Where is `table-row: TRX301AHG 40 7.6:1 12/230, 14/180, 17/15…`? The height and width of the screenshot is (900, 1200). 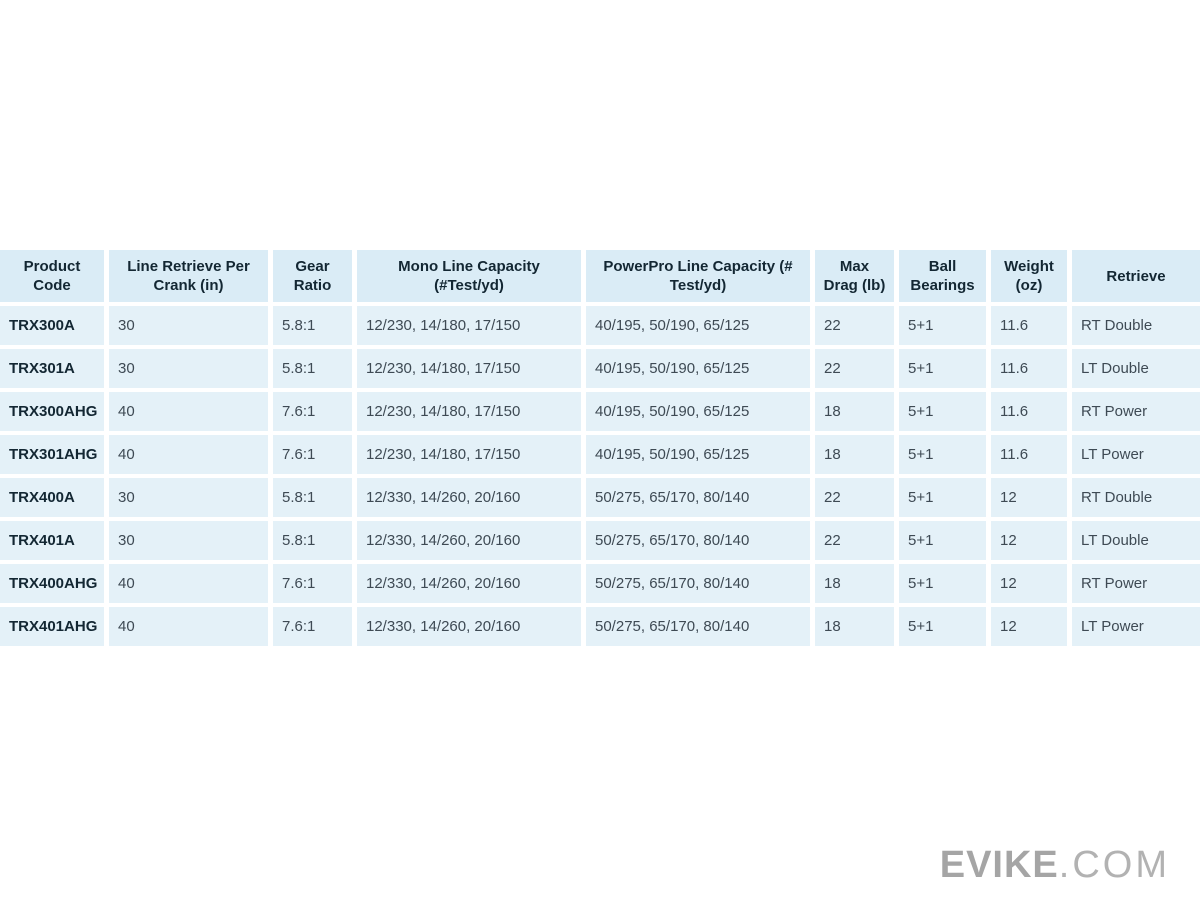
table-row: TRX301AHG 40 7.6:1 12/230, 14/180, 17/15… is located at coordinates (600, 454).